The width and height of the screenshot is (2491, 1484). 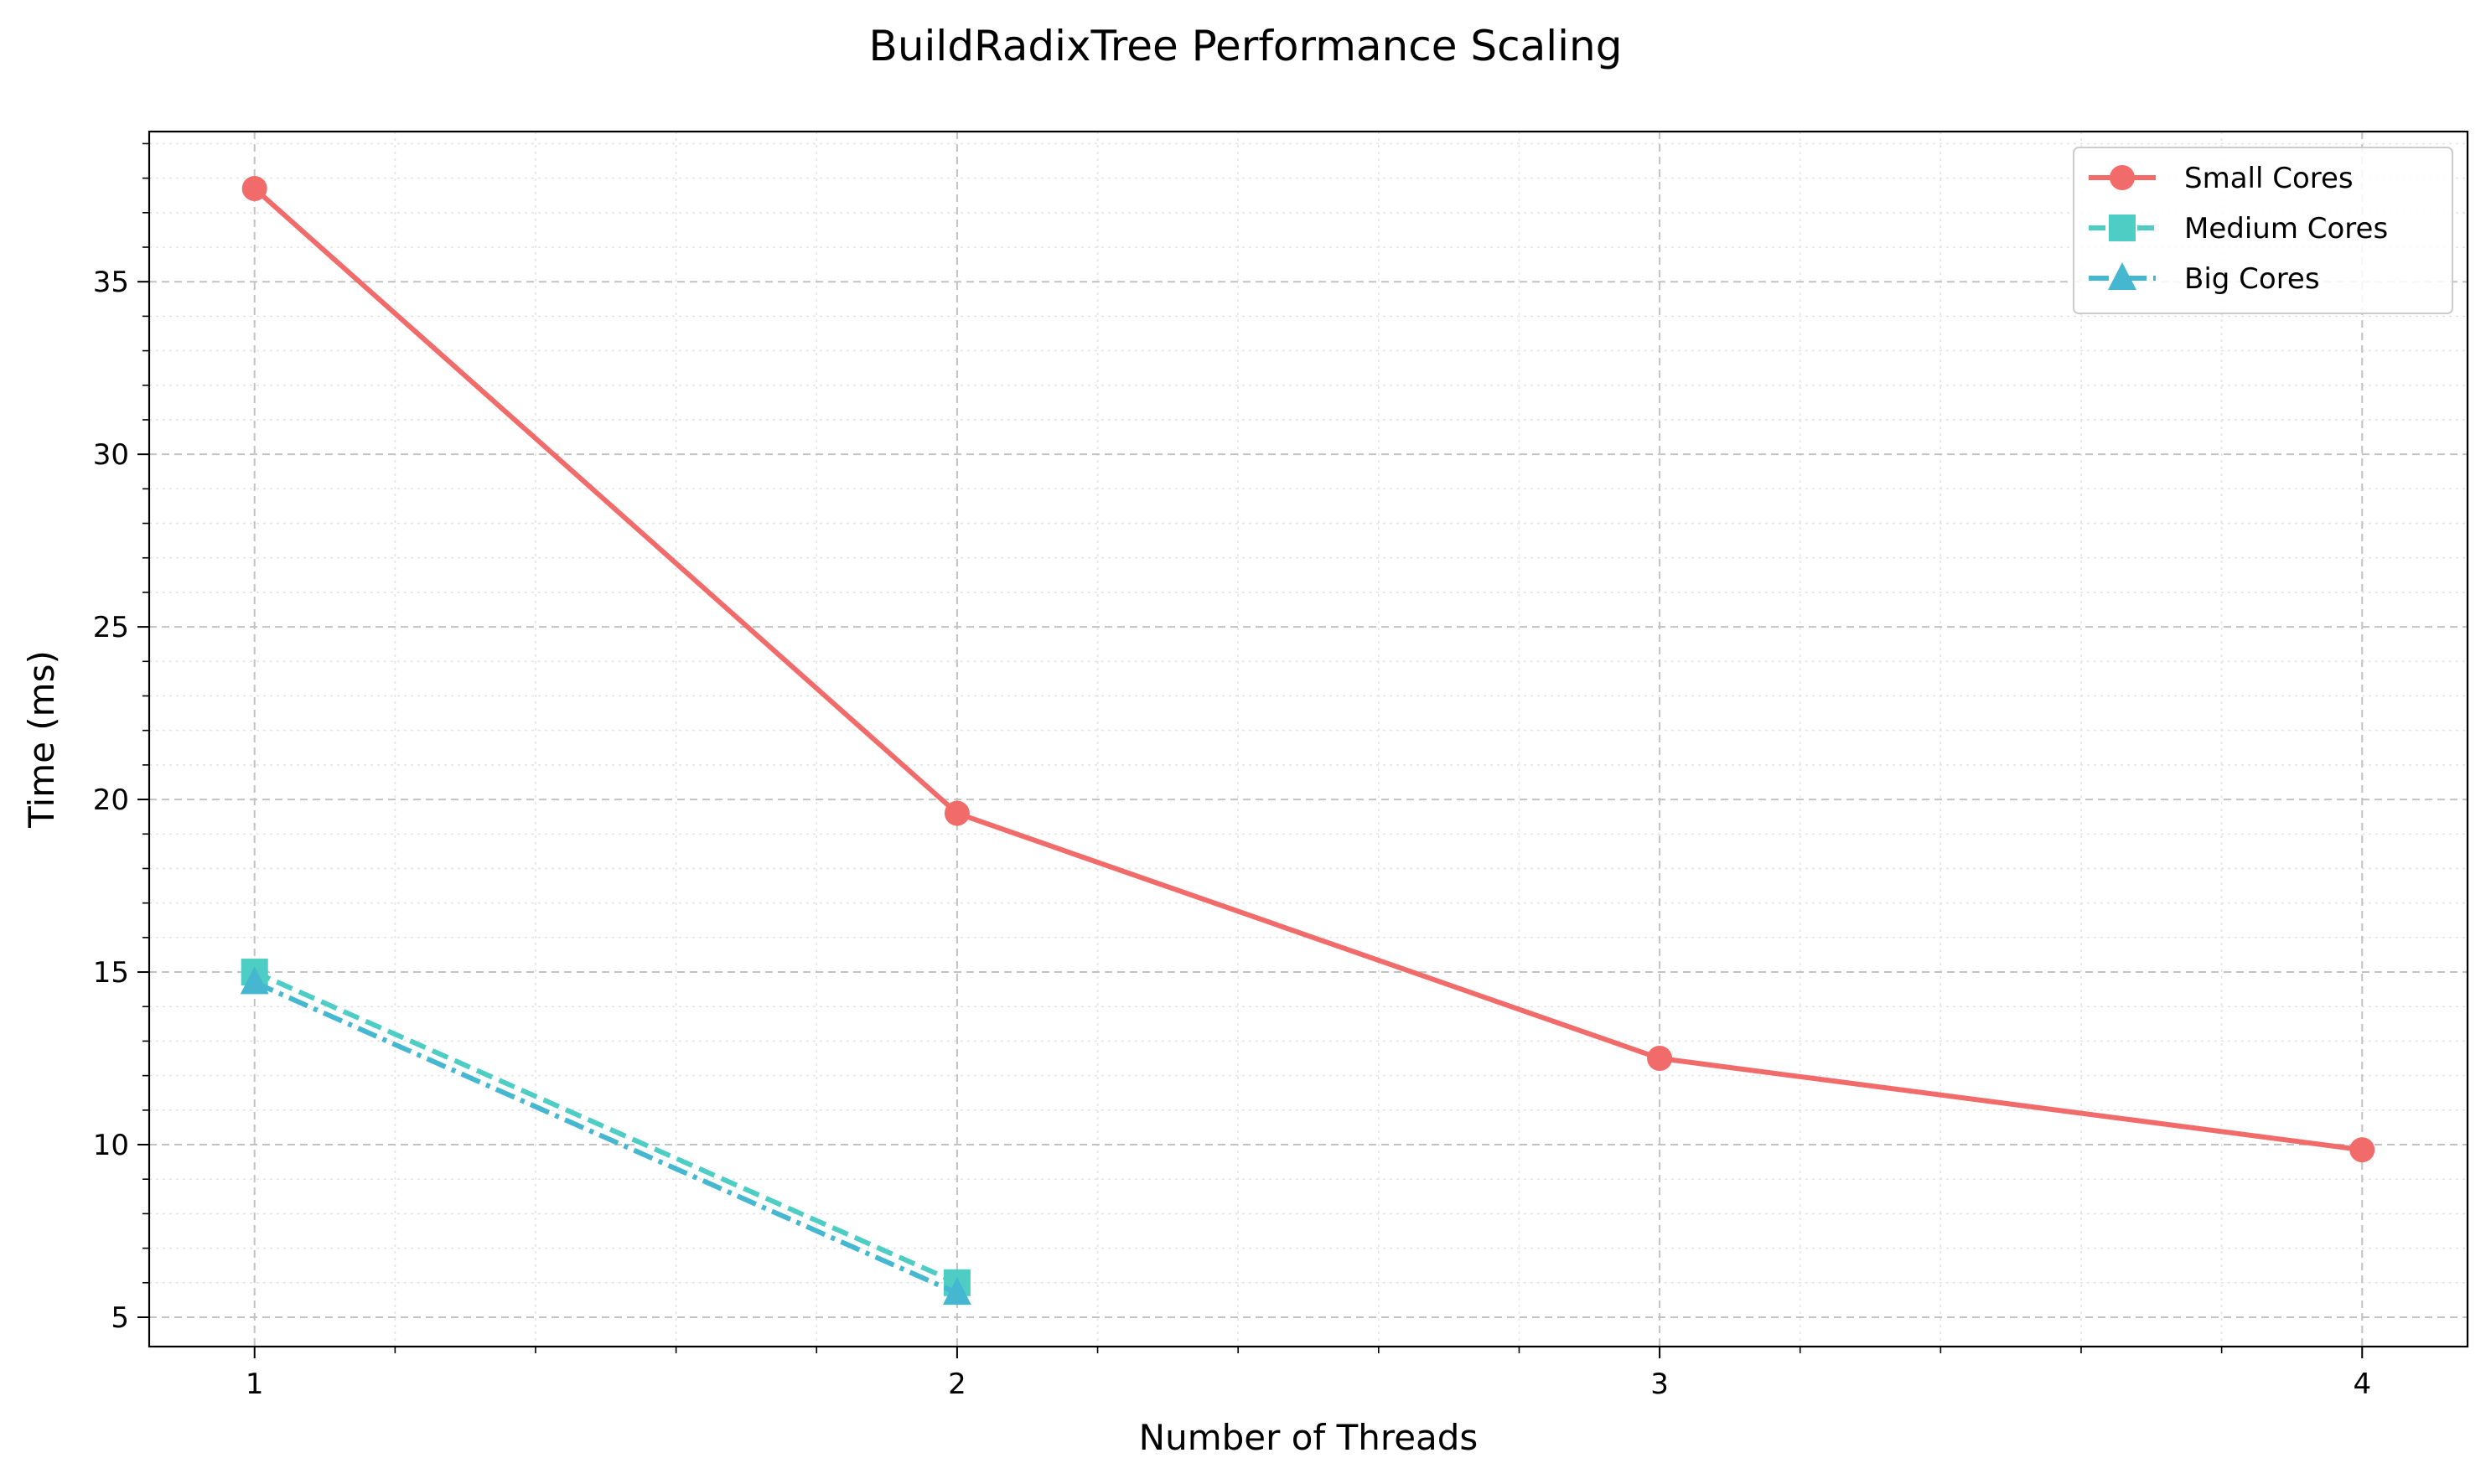 I want to click on x-tick-label: 3, so click(x=1659, y=1384).